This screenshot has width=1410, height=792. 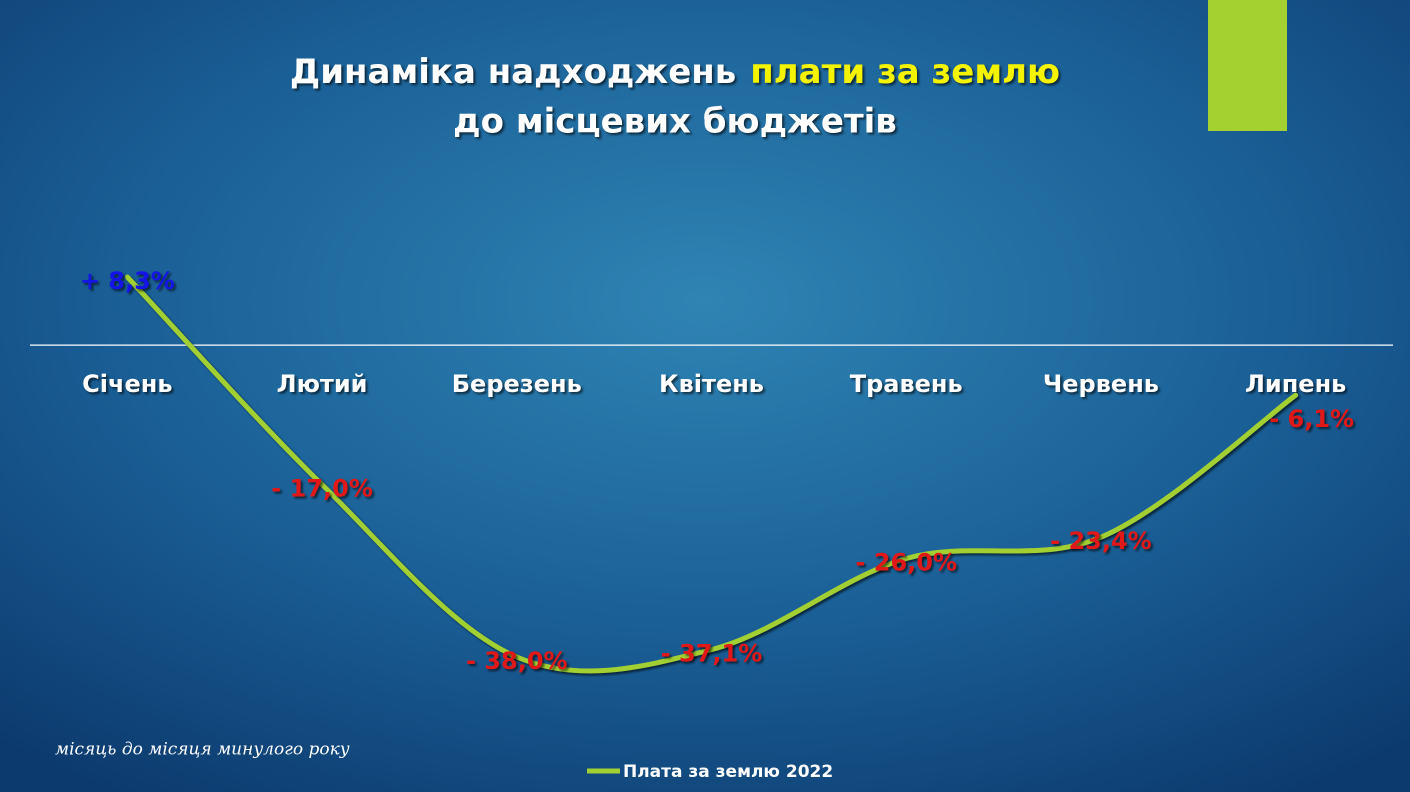 What do you see at coordinates (322, 489) in the screenshot?
I see `value-label: - 17,0%` at bounding box center [322, 489].